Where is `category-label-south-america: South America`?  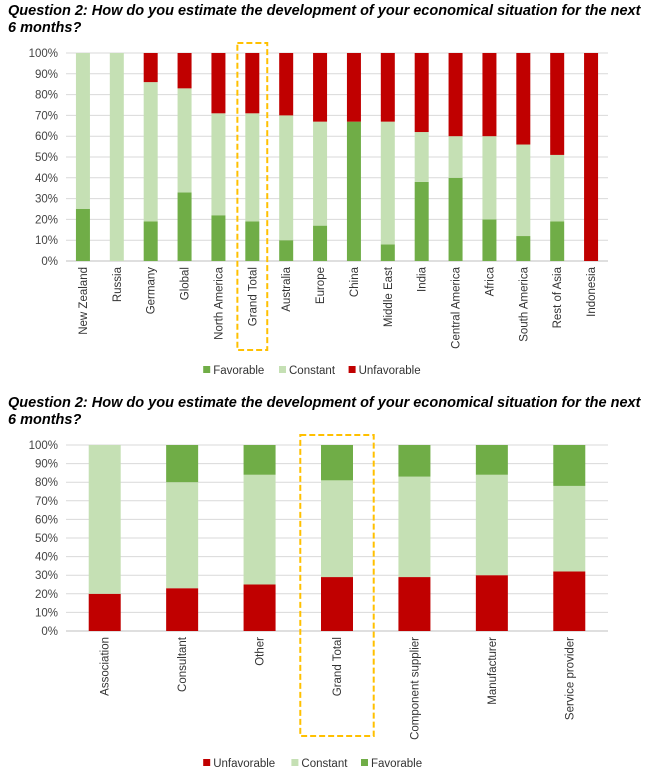
category-label-south-america: South America is located at coordinates (524, 303).